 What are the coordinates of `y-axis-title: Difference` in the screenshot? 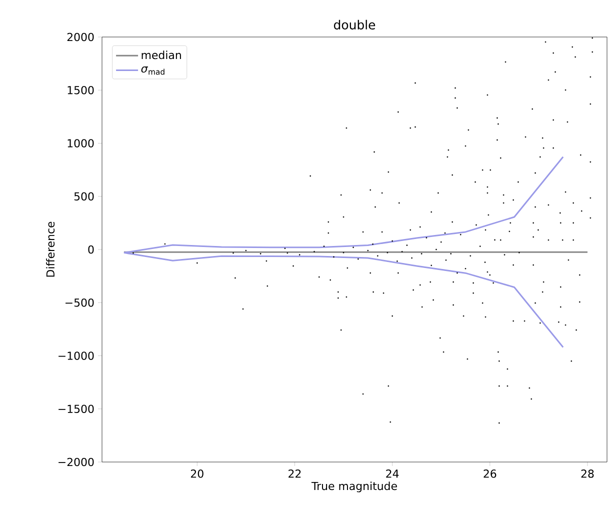 It's located at (50, 249).